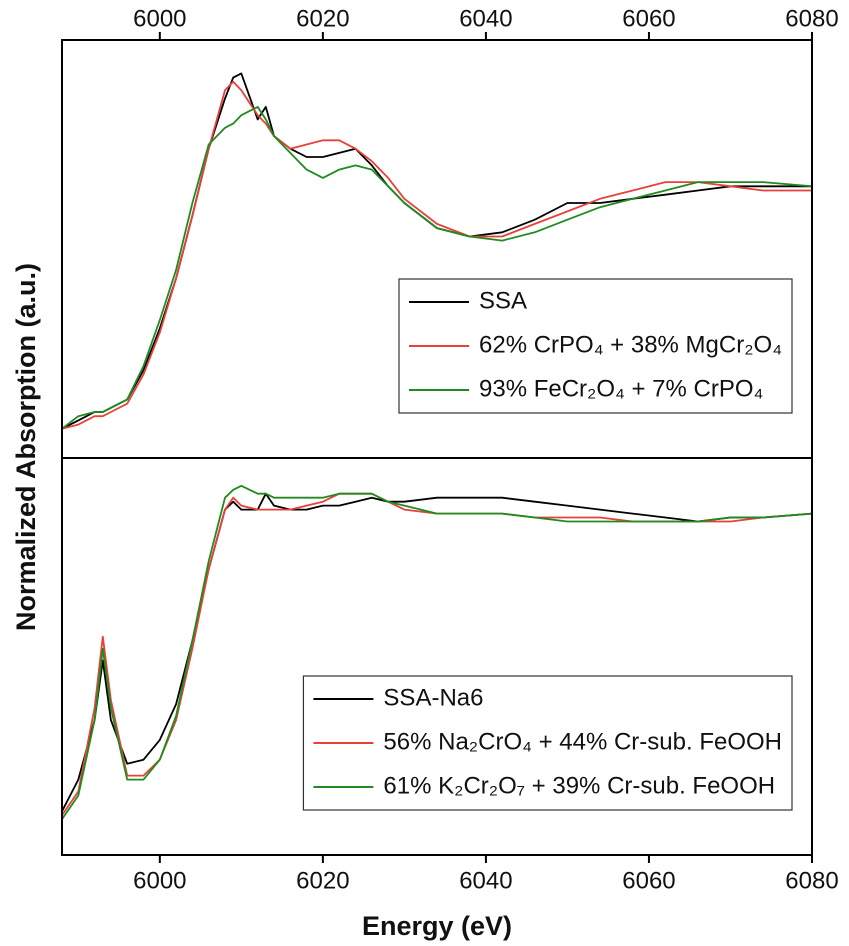  I want to click on x-tick-label: 6040, so click(485, 880).